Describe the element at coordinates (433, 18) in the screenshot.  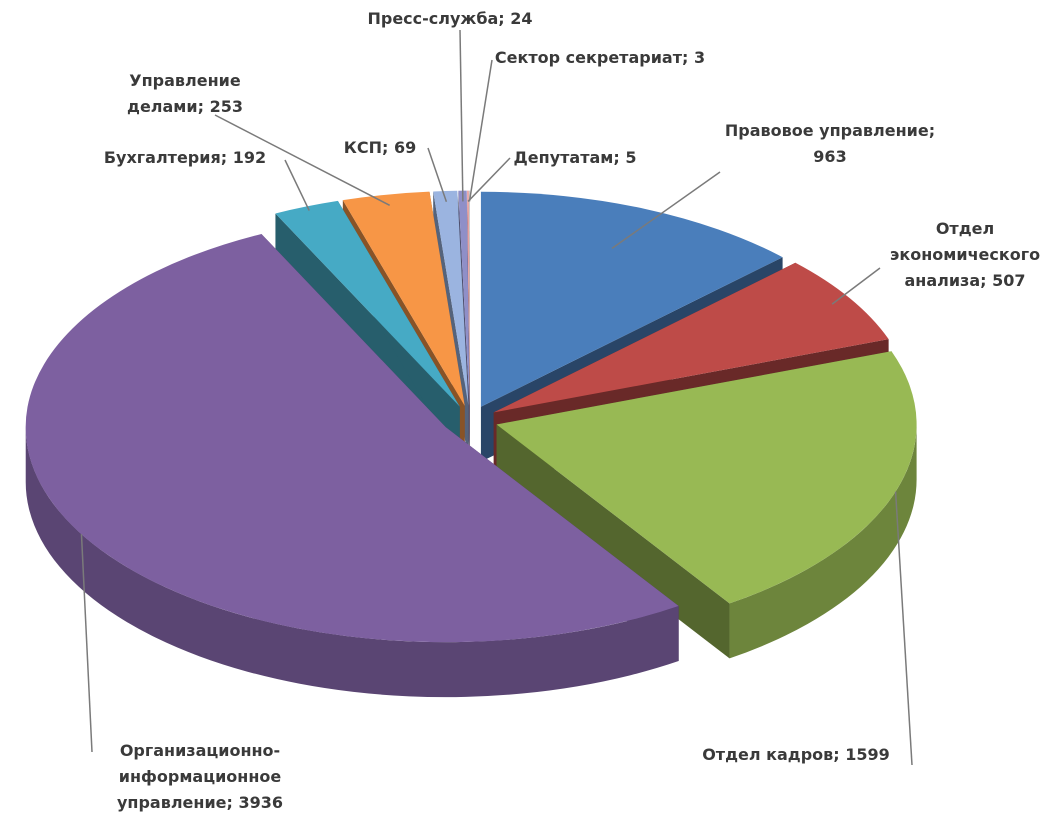
I see `label-category: Пресс-служба` at that location.